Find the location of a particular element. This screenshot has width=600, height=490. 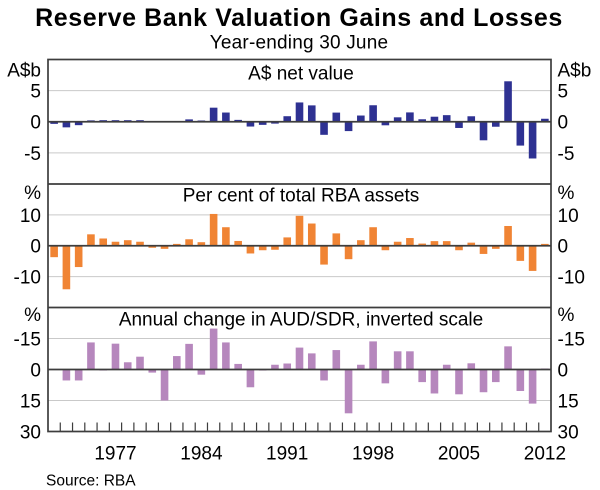

svg-text: 2005 is located at coordinates (459, 454).